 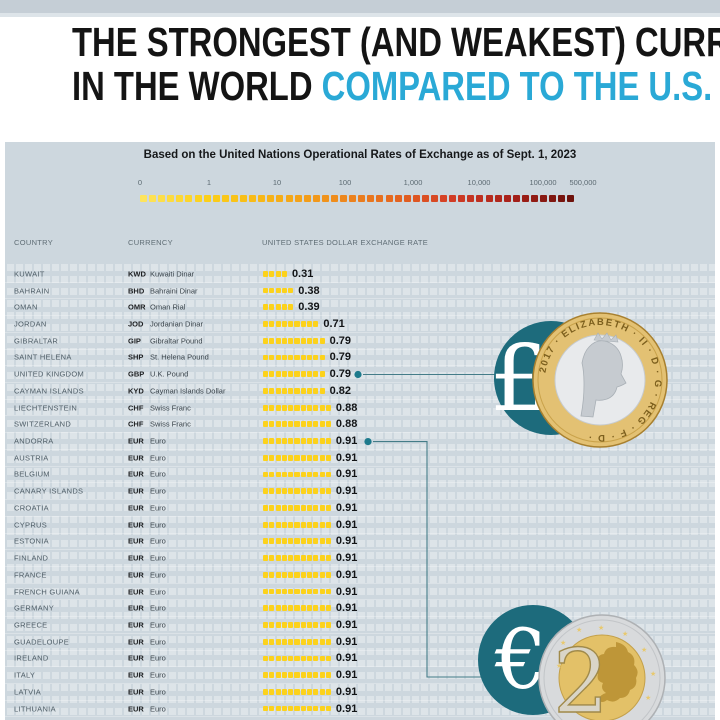 I want to click on country-cell: GUADELOUPE, so click(x=42, y=642).